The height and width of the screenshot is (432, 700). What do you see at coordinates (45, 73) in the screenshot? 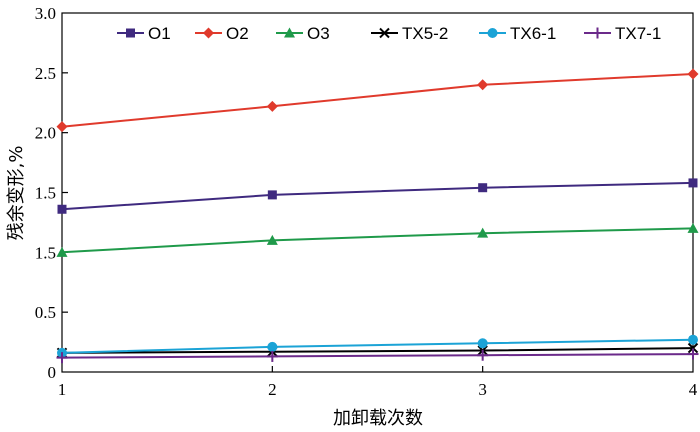
I see `y-tick-label: 2.5` at bounding box center [45, 73].